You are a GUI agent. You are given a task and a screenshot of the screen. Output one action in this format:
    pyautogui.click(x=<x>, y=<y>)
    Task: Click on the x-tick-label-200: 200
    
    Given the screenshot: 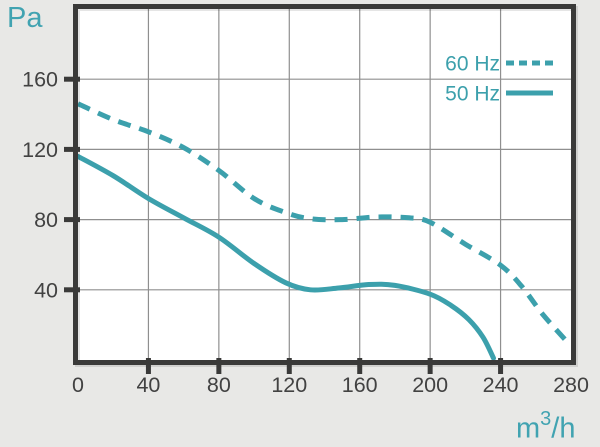 What is the action you would take?
    pyautogui.click(x=430, y=385)
    